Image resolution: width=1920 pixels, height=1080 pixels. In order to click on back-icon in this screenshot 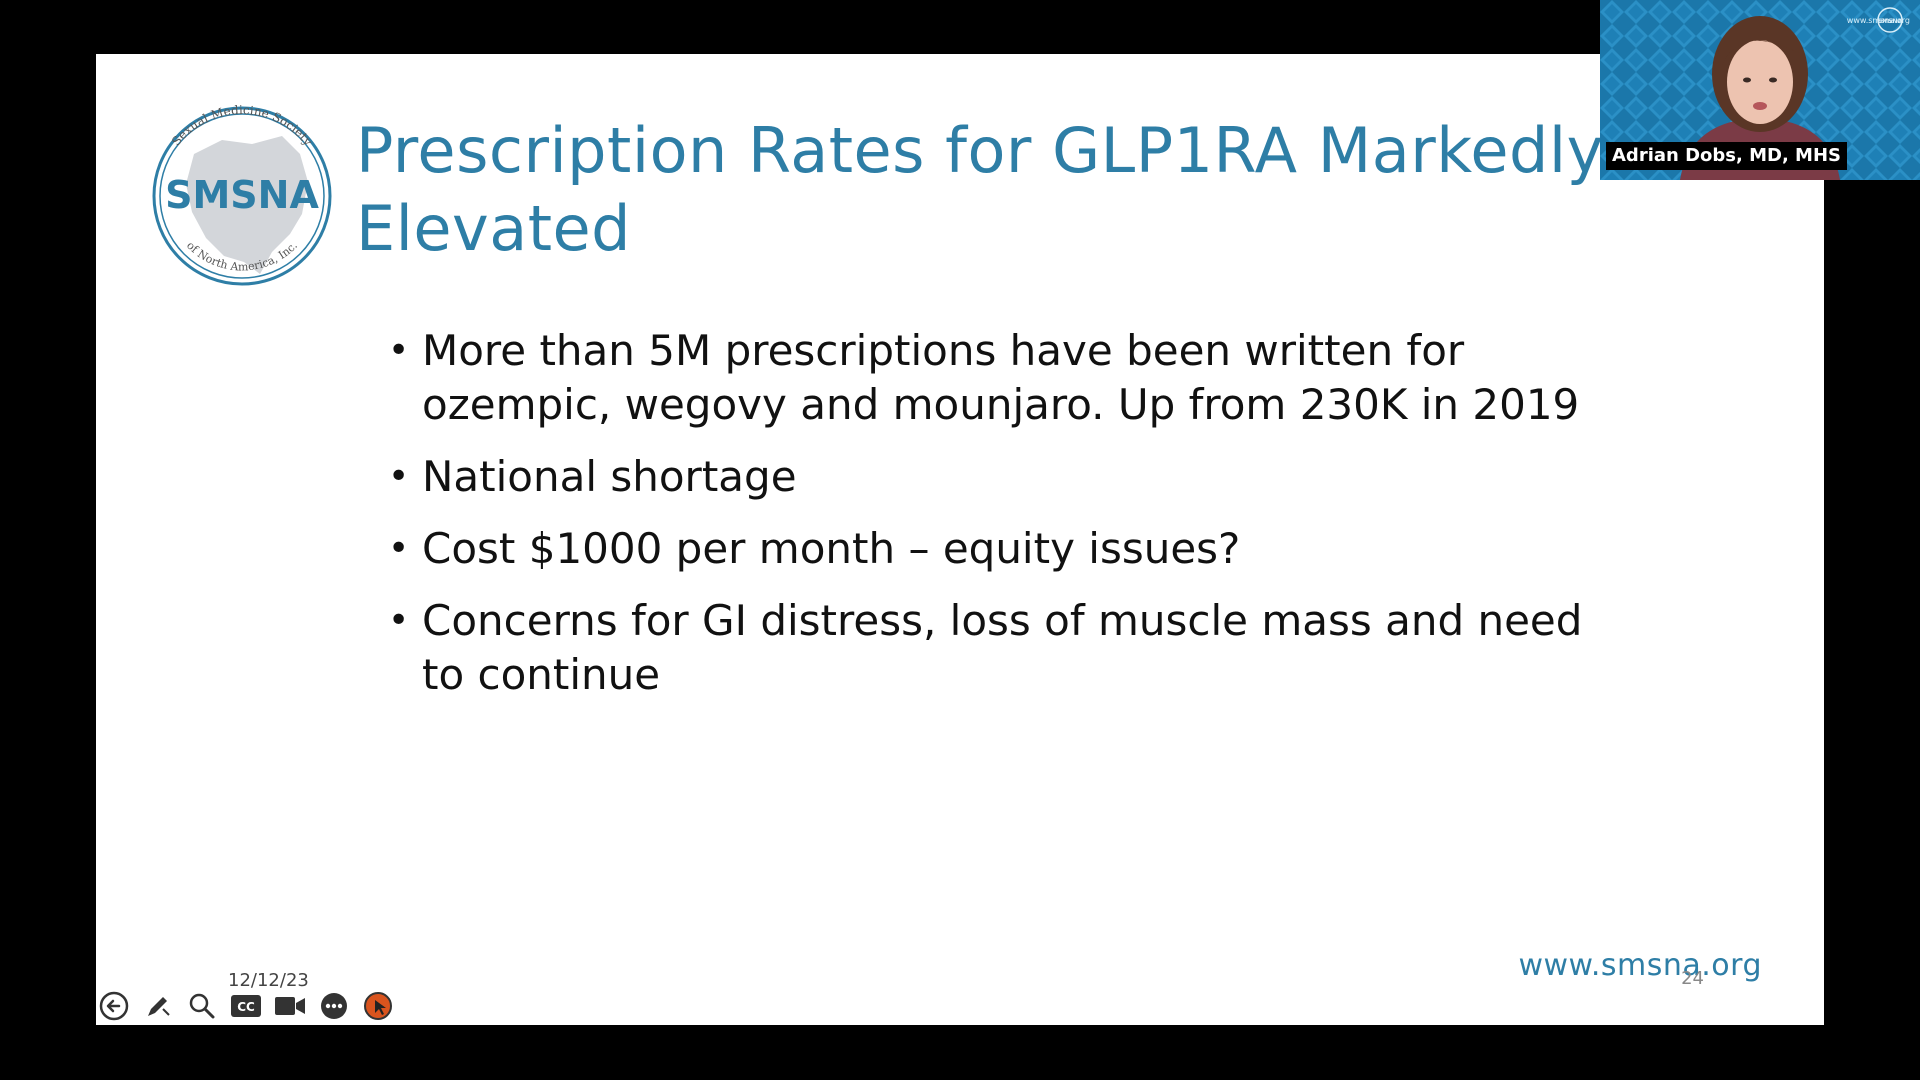, I will do `click(114, 1006)`.